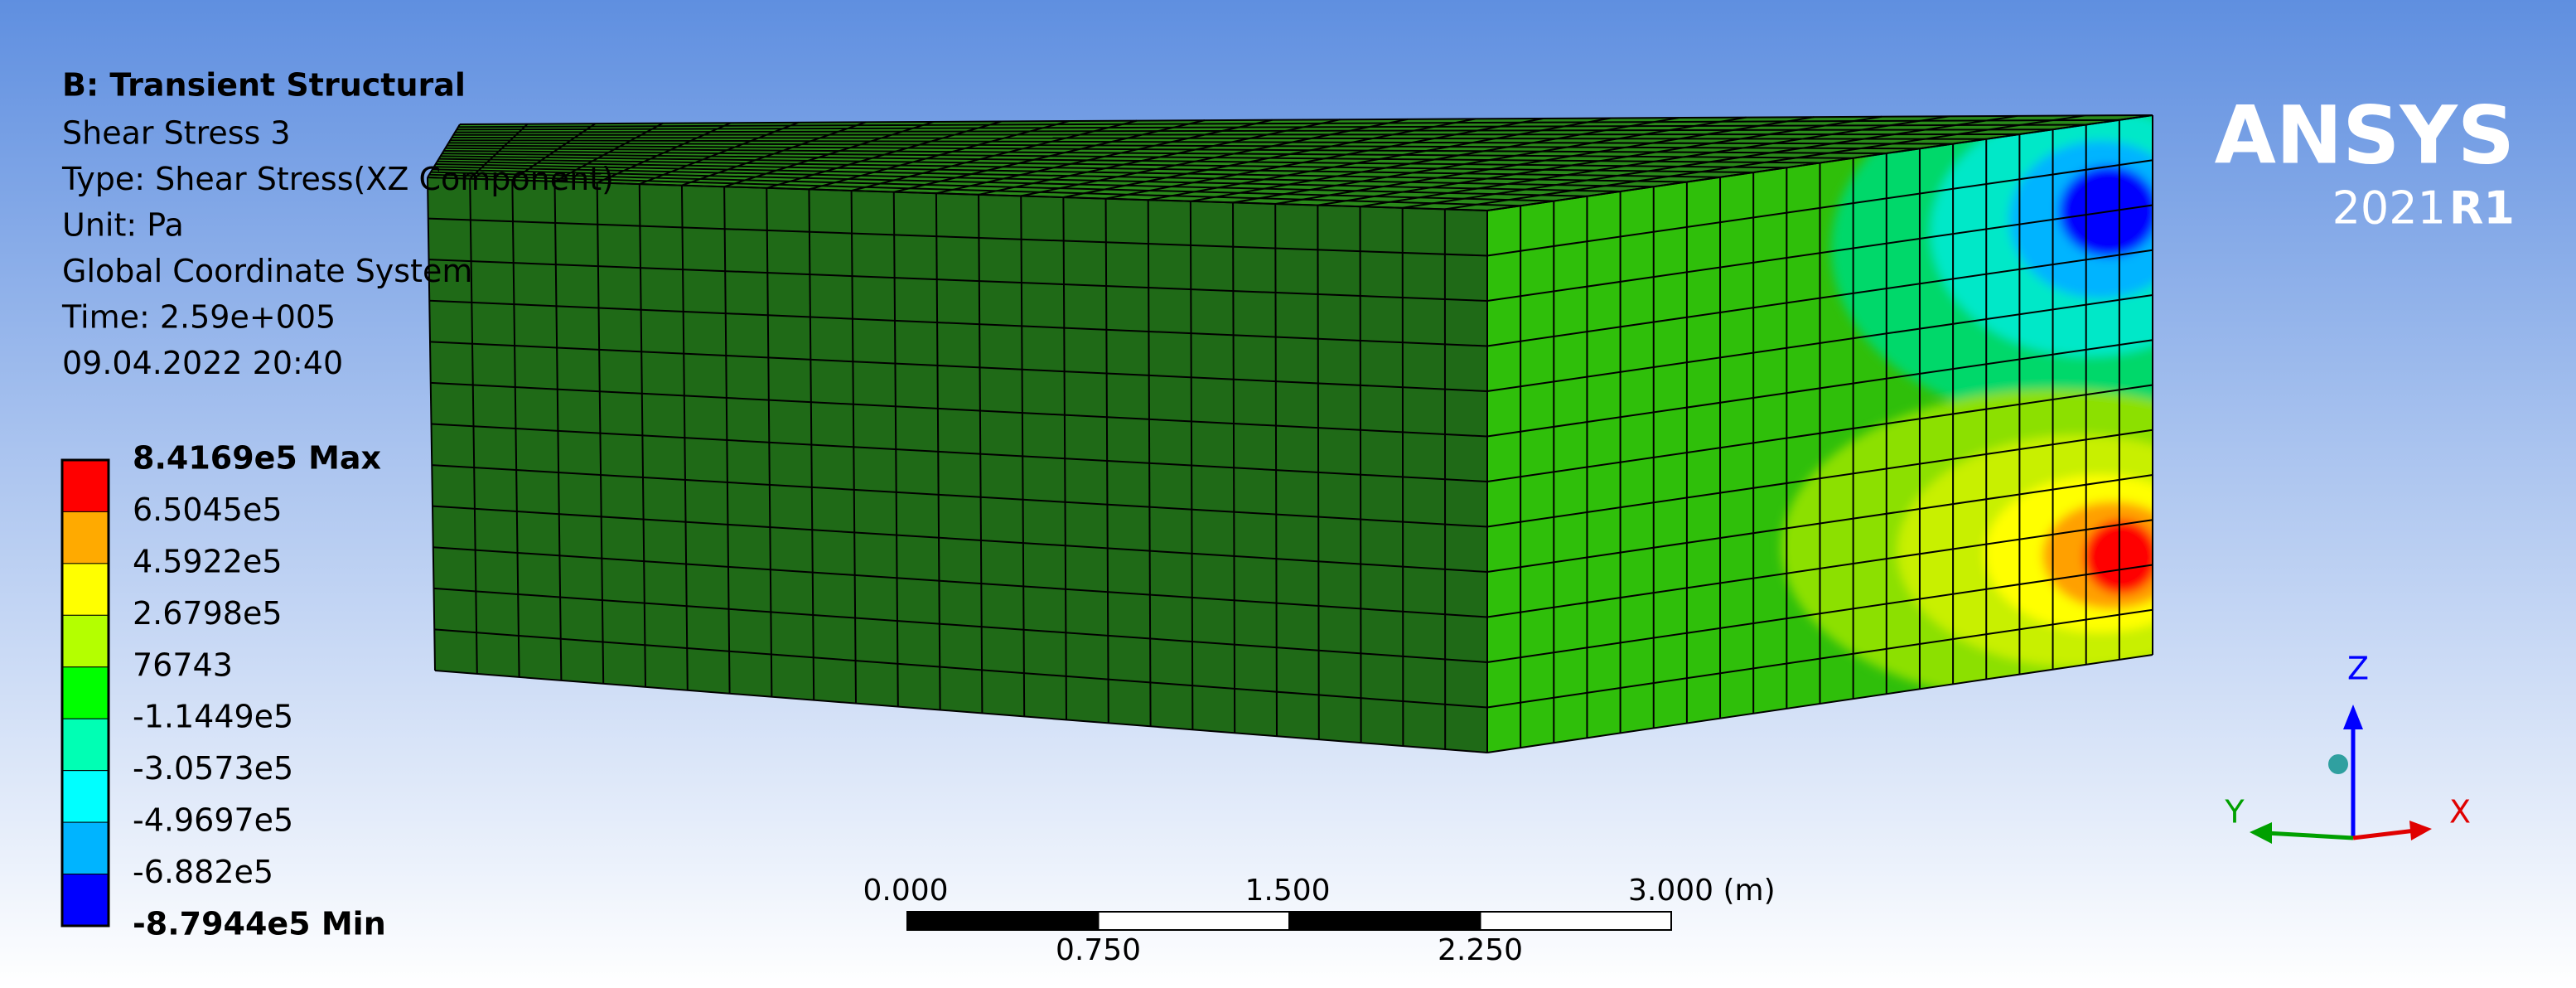  I want to click on result-title: B: Transient Structural, so click(264, 85).